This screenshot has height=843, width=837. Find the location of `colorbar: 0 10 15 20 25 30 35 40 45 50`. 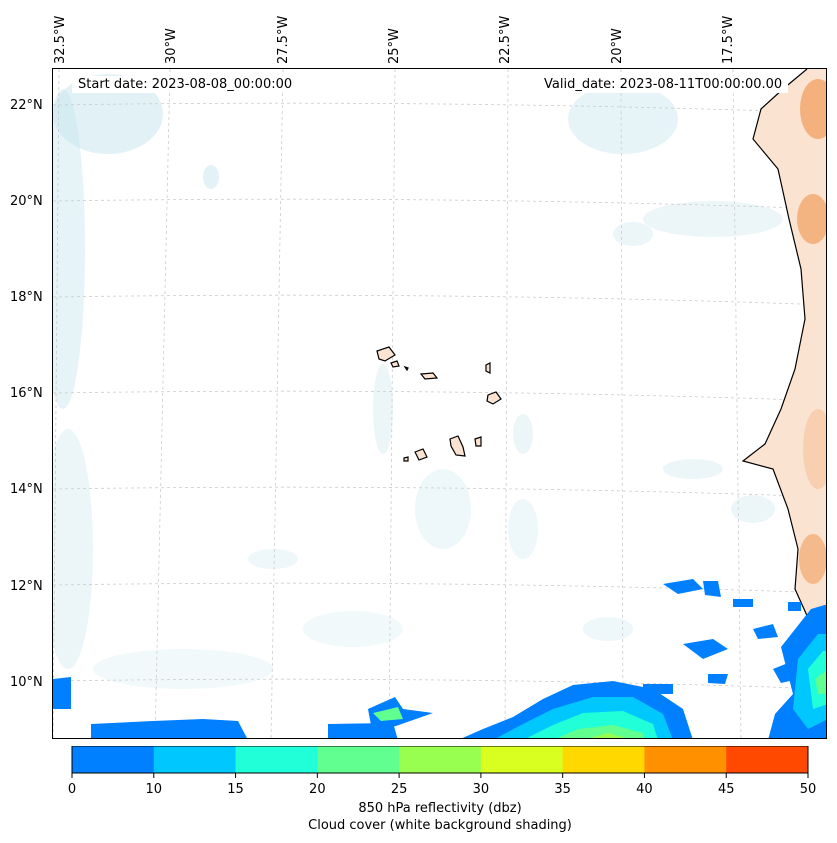

colorbar: 0 10 15 20 25 30 35 40 45 50 is located at coordinates (442, 771).